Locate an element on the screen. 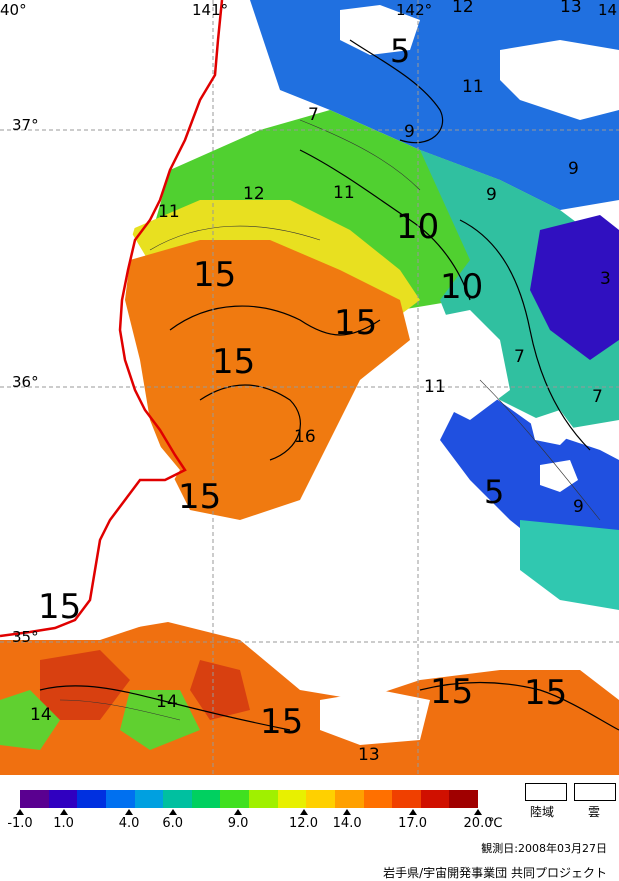 The image size is (619, 881). green-water-south is located at coordinates (100, 720).